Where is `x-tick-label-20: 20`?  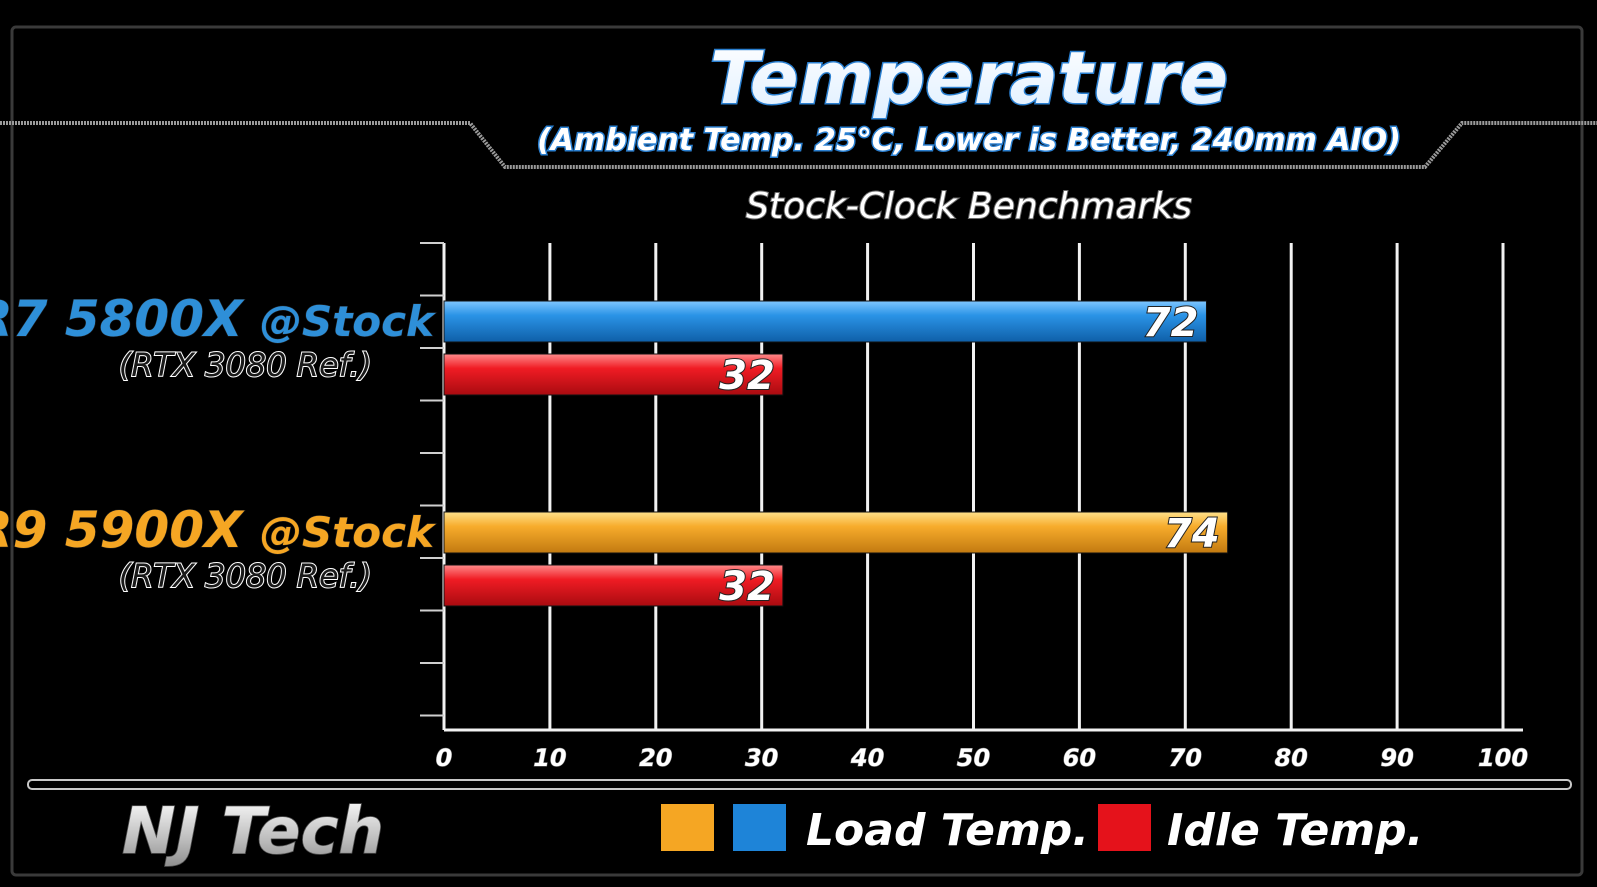
x-tick-label-20: 20 is located at coordinates (655, 758).